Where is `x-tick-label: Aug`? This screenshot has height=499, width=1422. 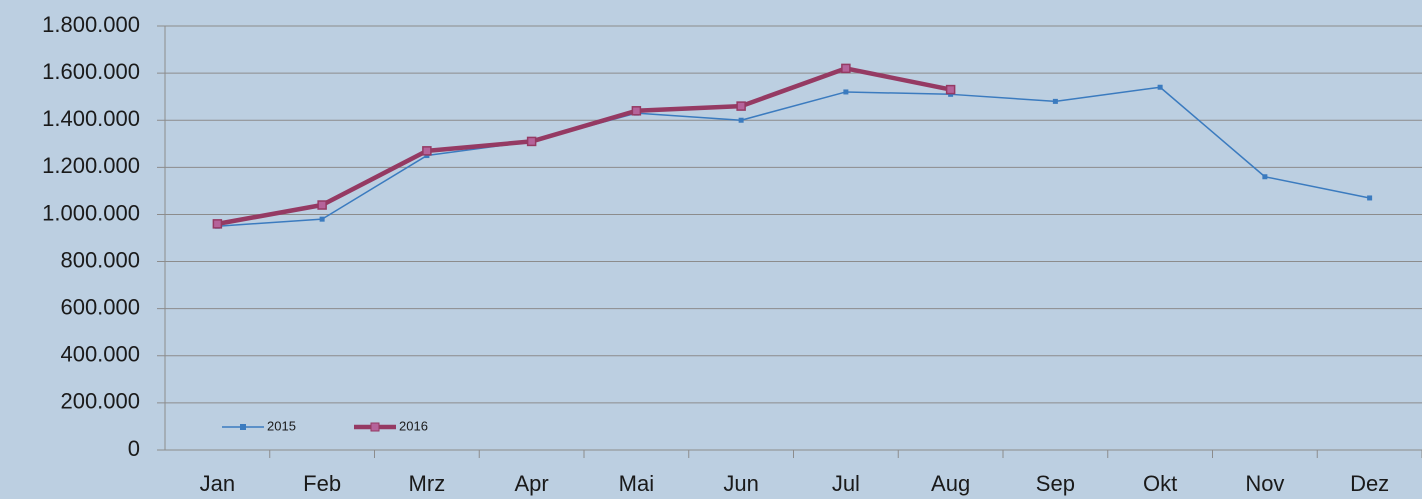
x-tick-label: Aug is located at coordinates (950, 483).